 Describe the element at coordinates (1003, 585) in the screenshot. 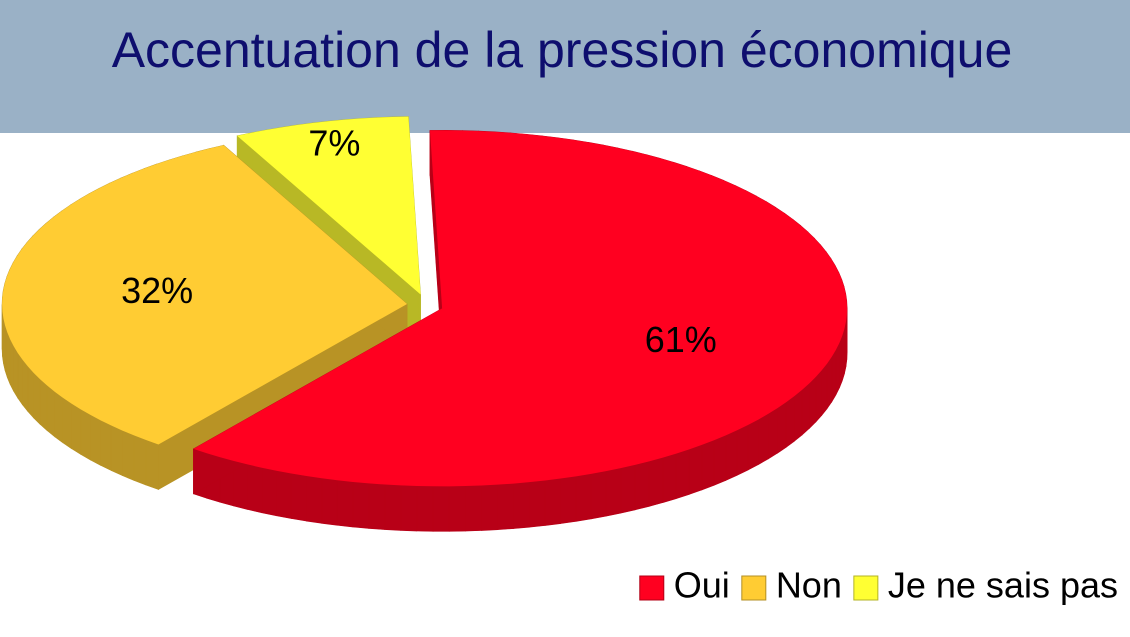

I see `legend-label: Je ne sais pas` at that location.